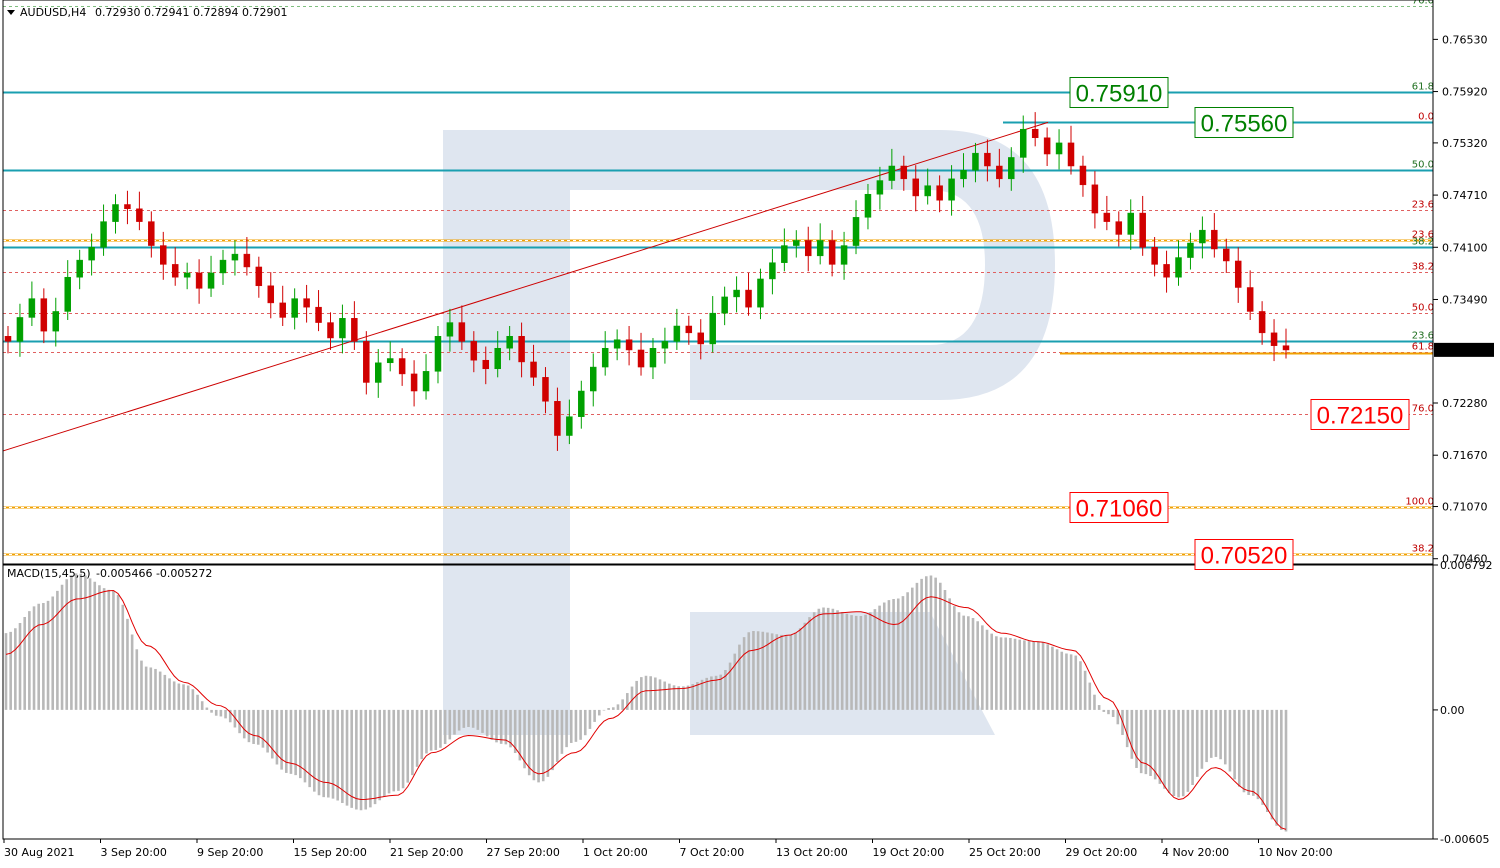  What do you see at coordinates (1452, 710) in the screenshot?
I see `macd-tick-label: 0.00` at bounding box center [1452, 710].